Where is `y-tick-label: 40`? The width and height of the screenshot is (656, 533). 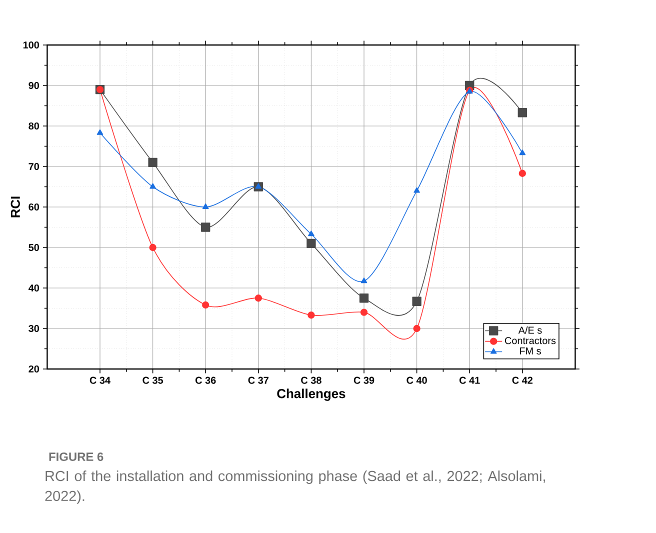
y-tick-label: 40 is located at coordinates (34, 288).